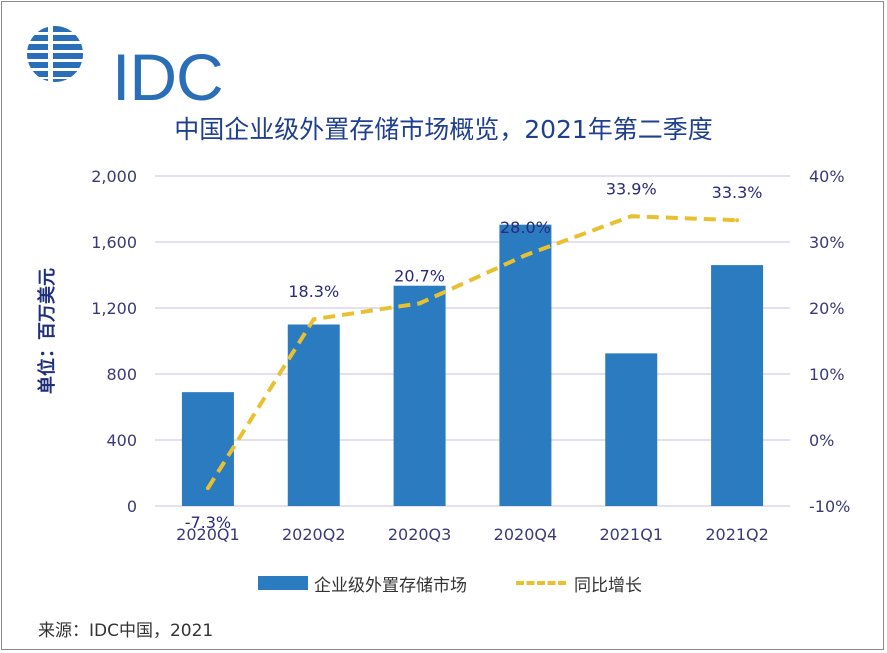  Describe the element at coordinates (526, 534) in the screenshot. I see `x-tick-label: 2020Q4` at that location.